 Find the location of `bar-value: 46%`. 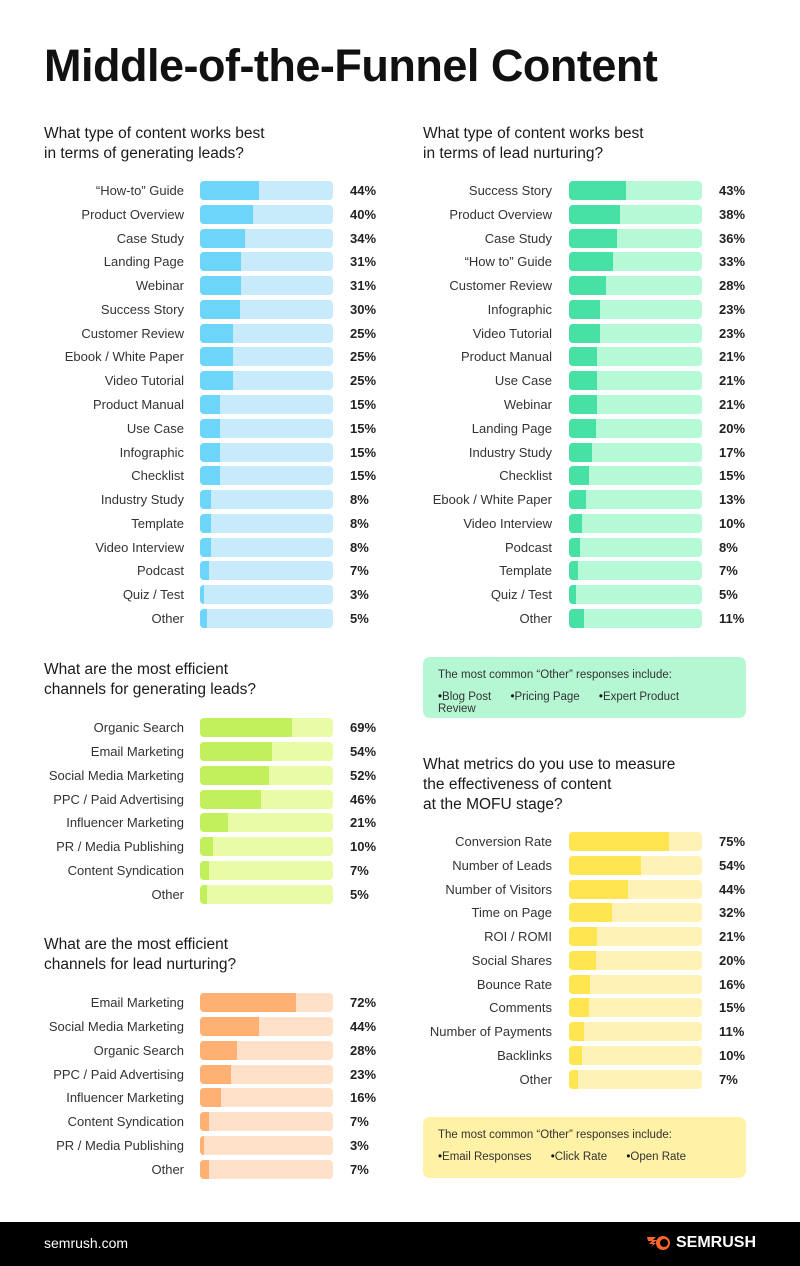

bar-value: 46% is located at coordinates (363, 799).